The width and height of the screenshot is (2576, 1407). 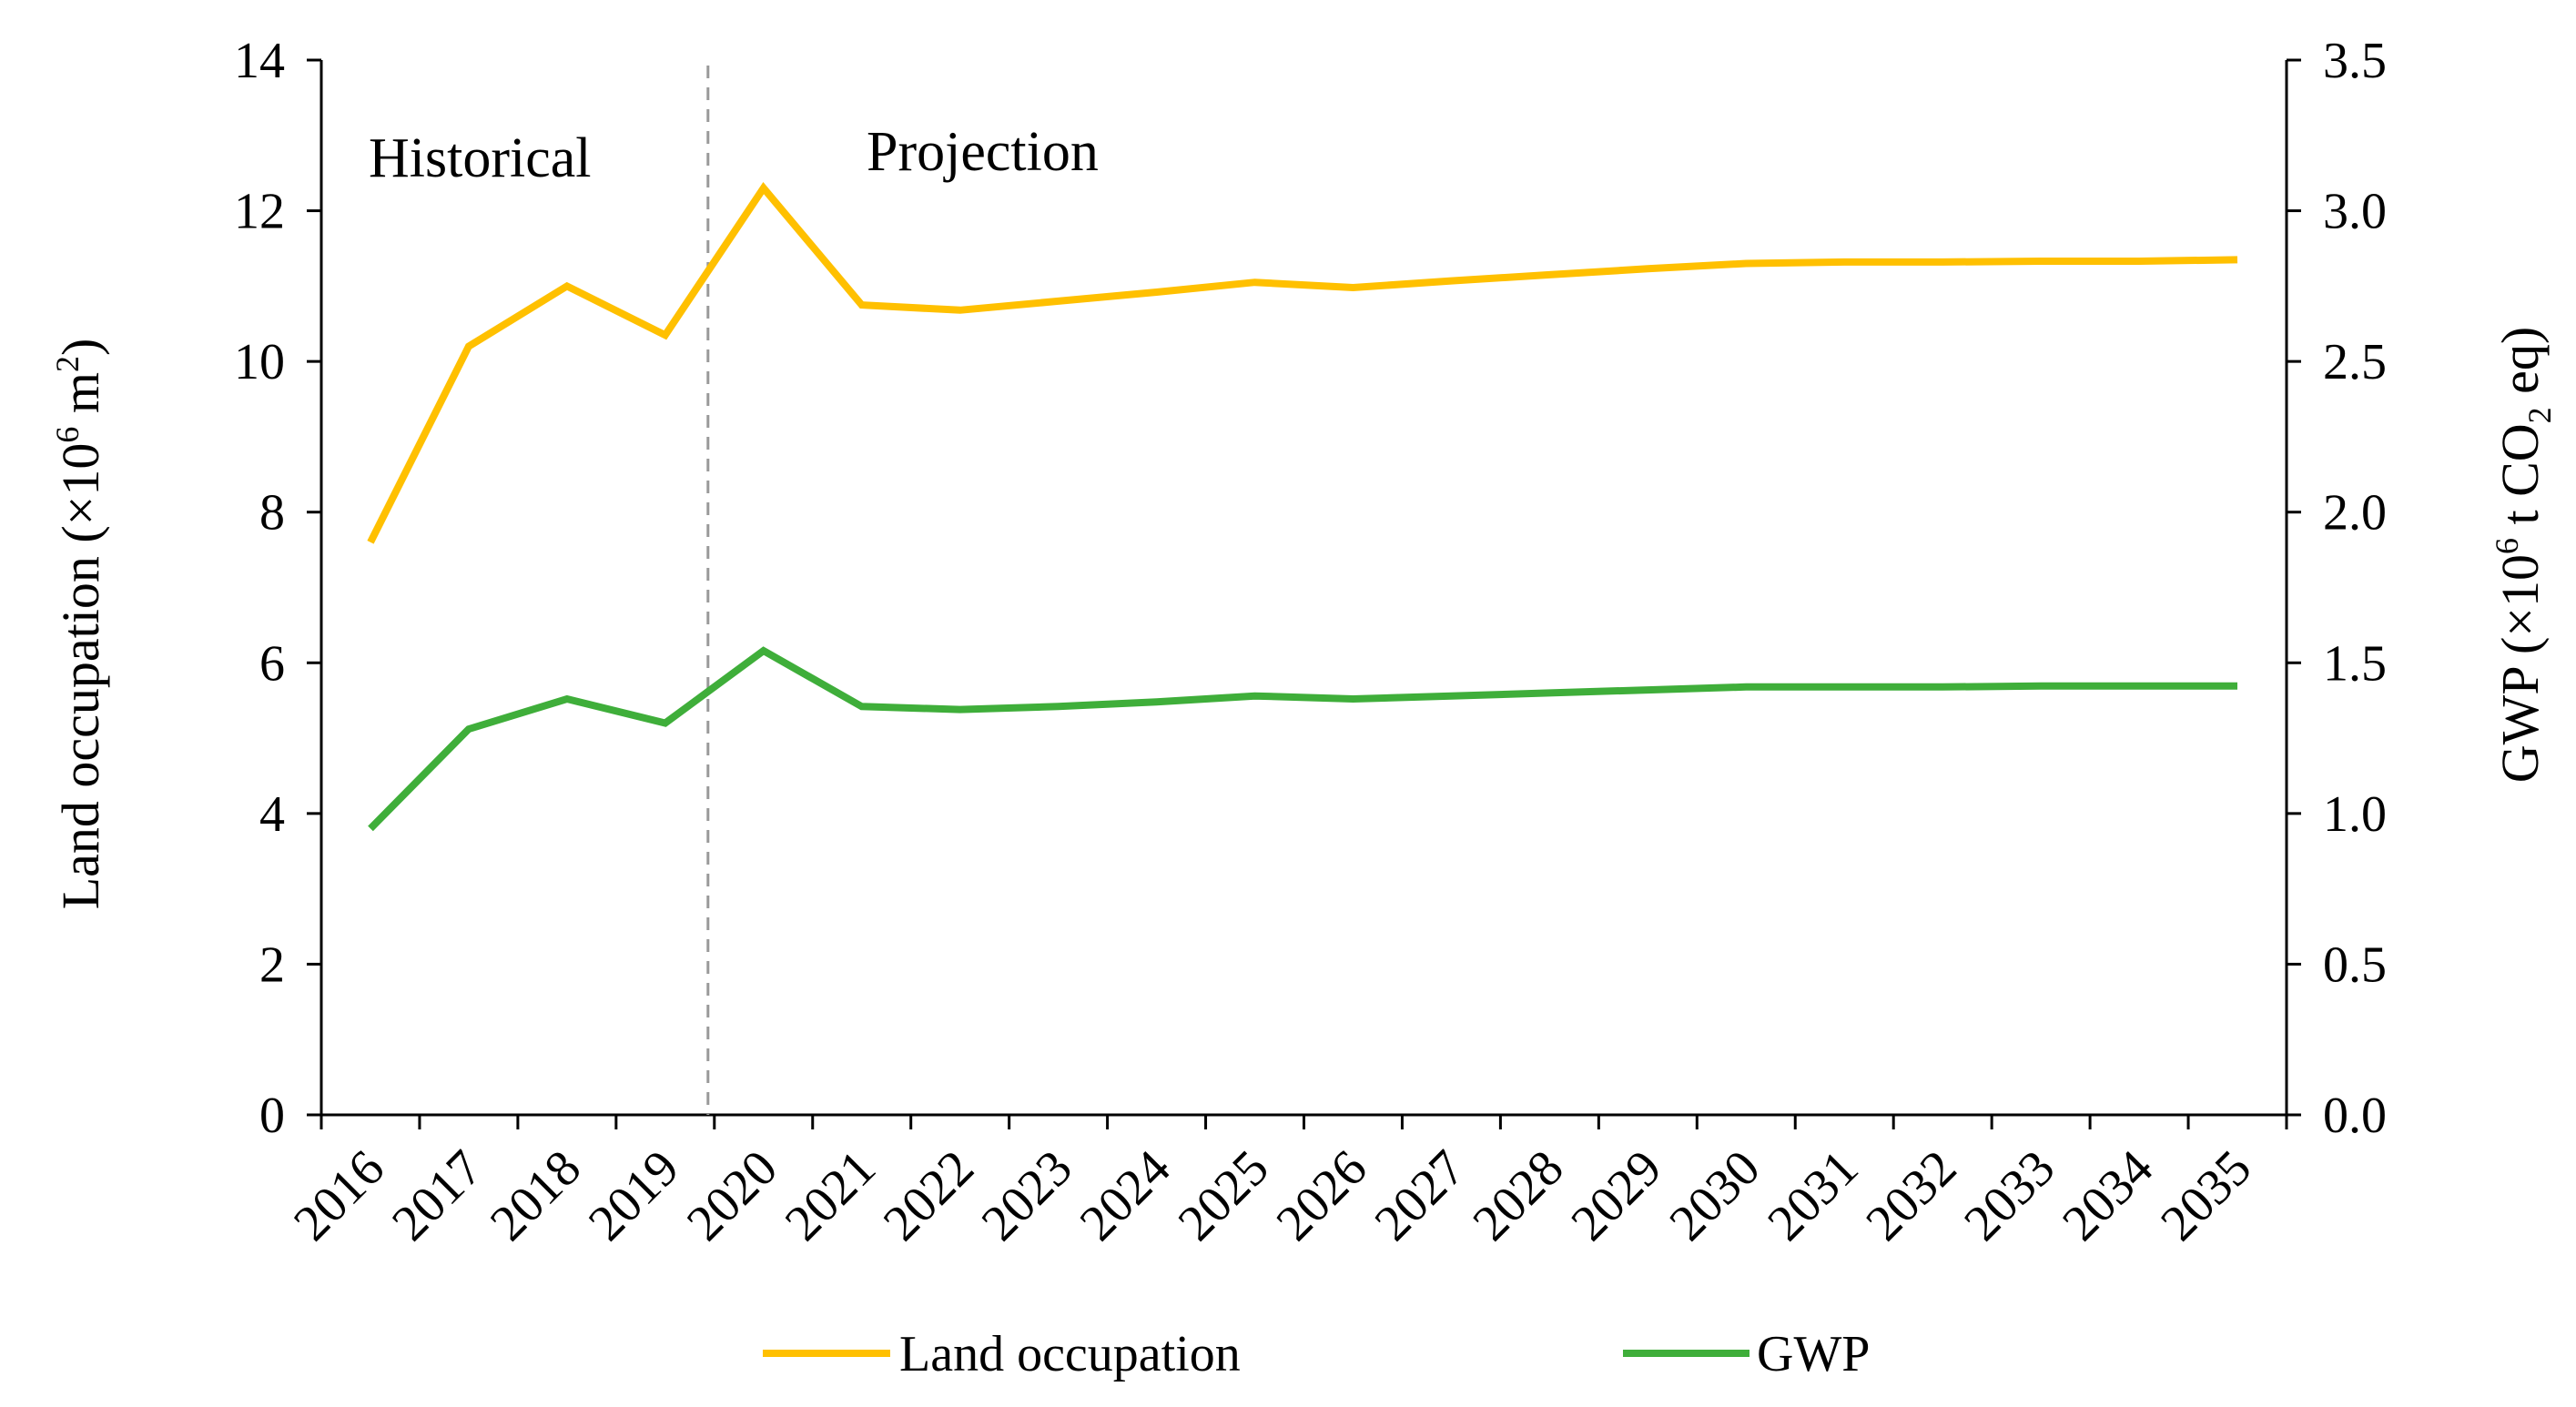 What do you see at coordinates (80, 399) in the screenshot?
I see `left-axis-title-unit: m` at bounding box center [80, 399].